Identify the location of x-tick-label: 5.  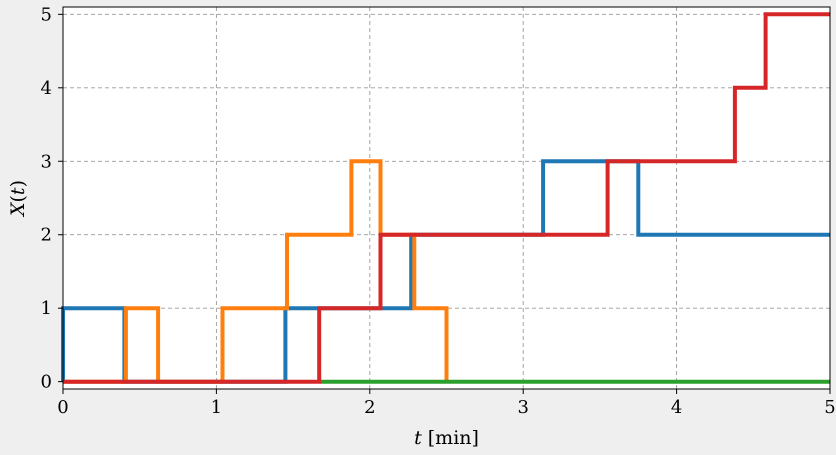
(829, 407).